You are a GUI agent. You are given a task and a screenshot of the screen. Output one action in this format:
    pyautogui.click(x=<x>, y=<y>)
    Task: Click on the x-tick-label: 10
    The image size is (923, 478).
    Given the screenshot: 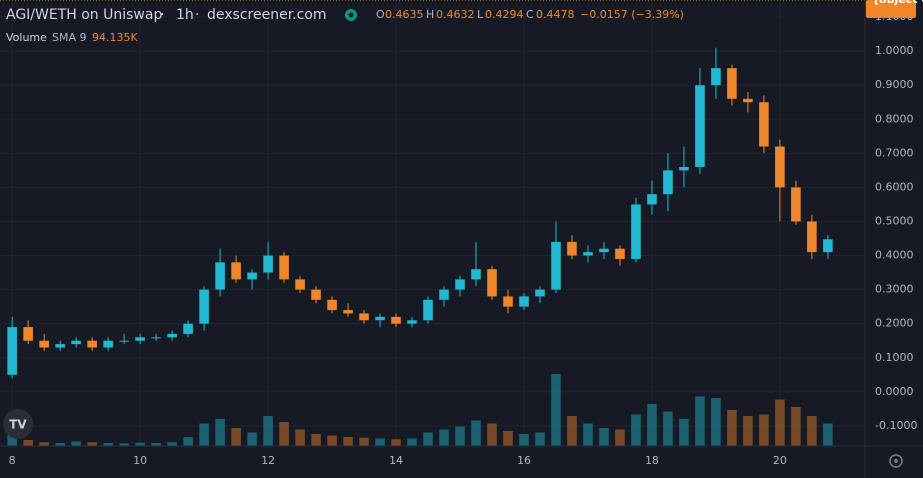 What is the action you would take?
    pyautogui.click(x=140, y=460)
    